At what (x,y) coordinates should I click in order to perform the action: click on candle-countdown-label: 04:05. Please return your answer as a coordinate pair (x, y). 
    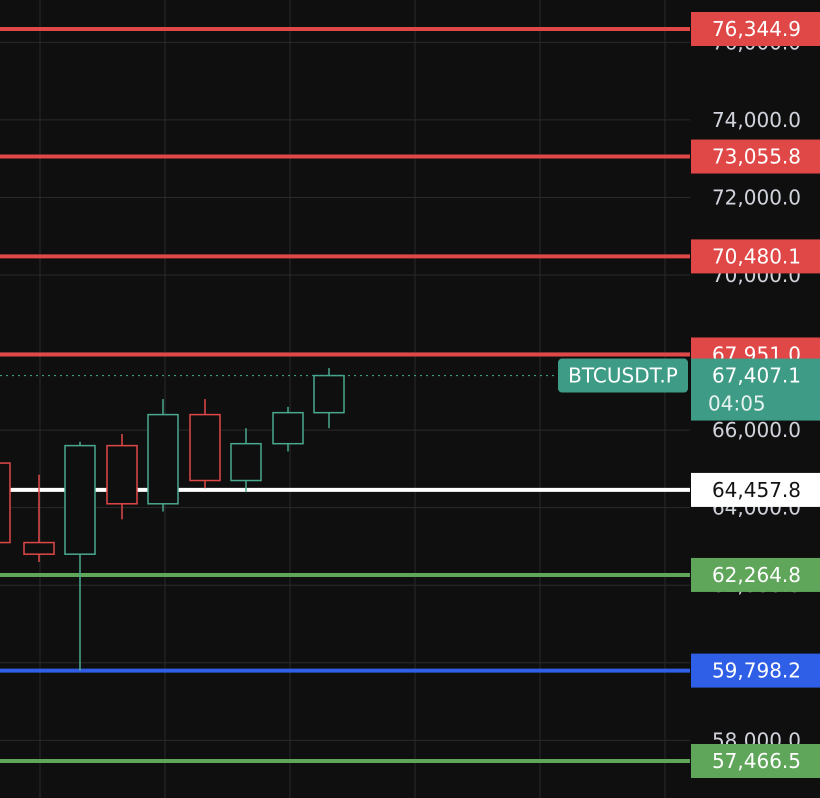
    Looking at the image, I should click on (737, 404).